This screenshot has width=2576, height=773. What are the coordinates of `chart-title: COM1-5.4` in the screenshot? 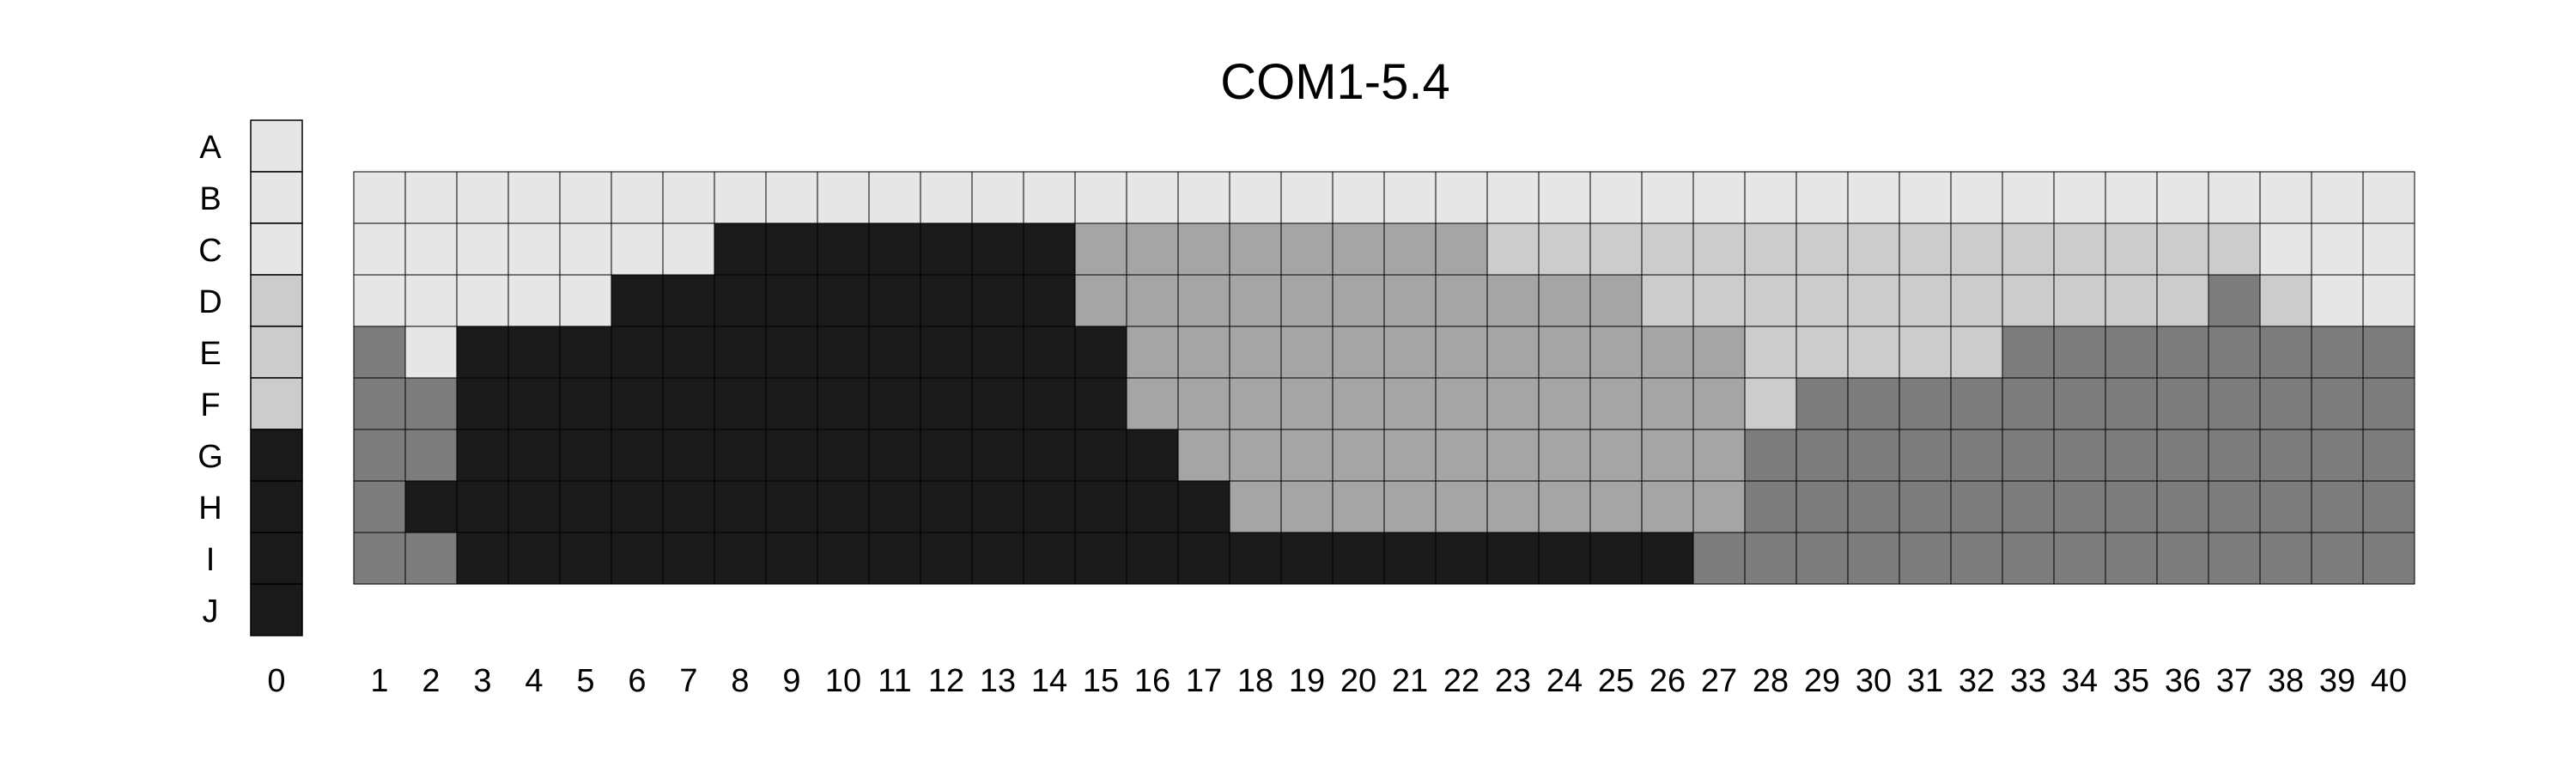 It's located at (1335, 82).